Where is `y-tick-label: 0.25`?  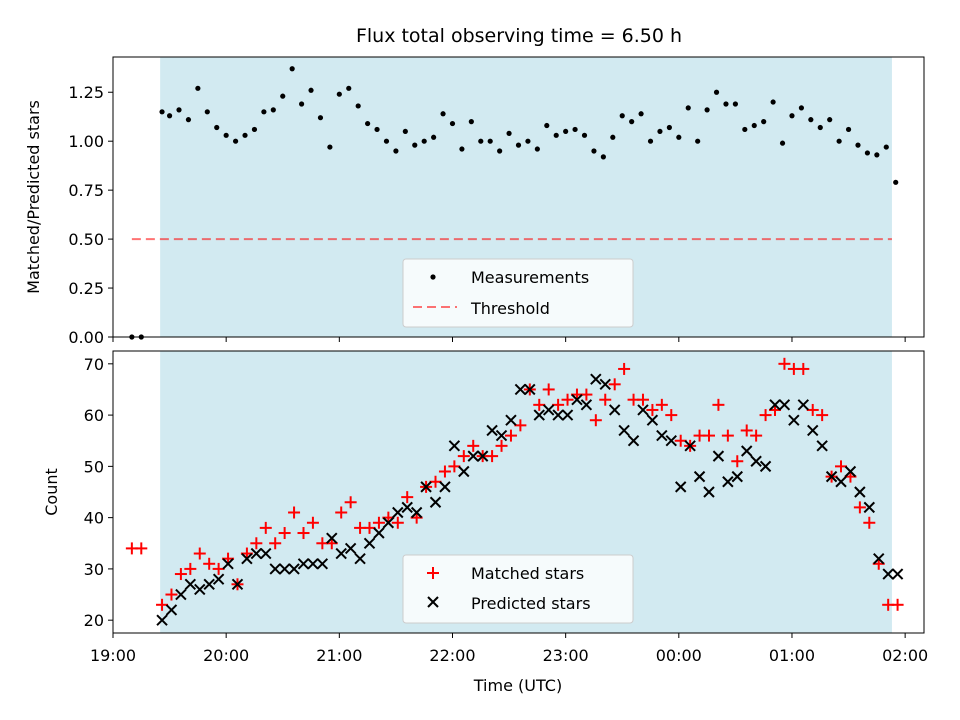 y-tick-label: 0.25 is located at coordinates (86, 288).